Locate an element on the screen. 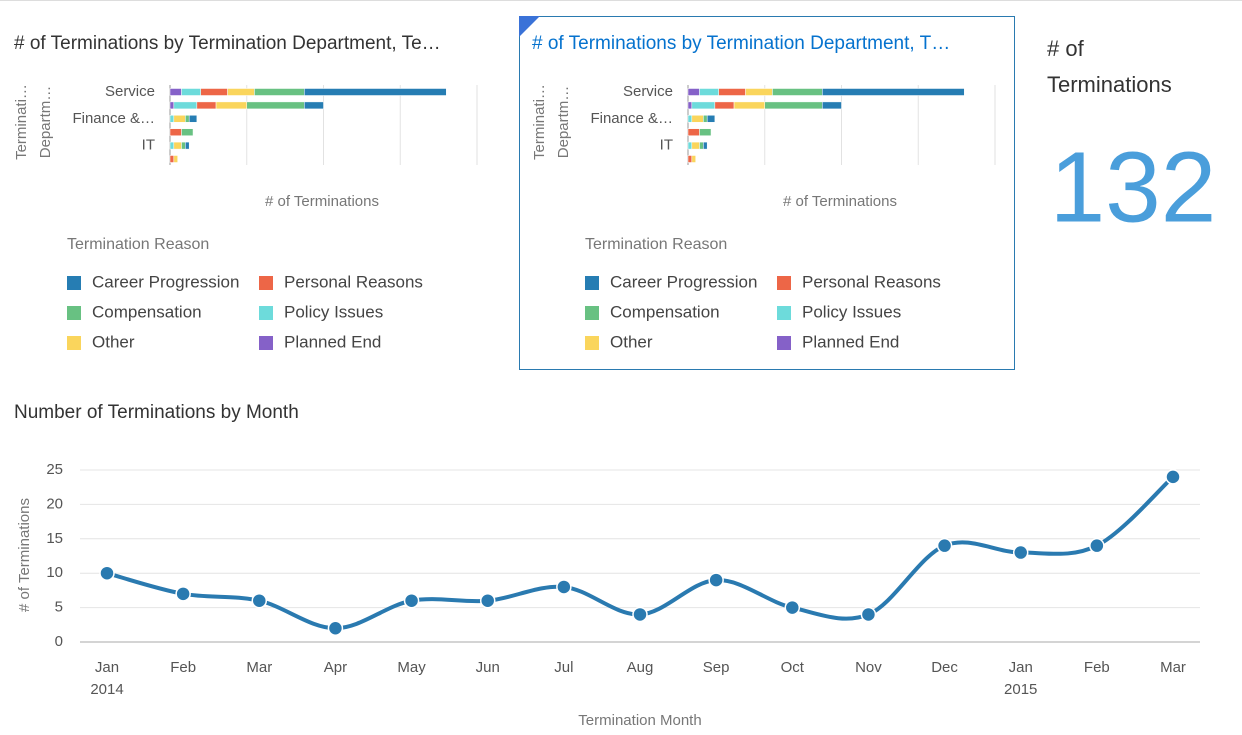 The height and width of the screenshot is (735, 1242). x-tick-label: May is located at coordinates (411, 667).